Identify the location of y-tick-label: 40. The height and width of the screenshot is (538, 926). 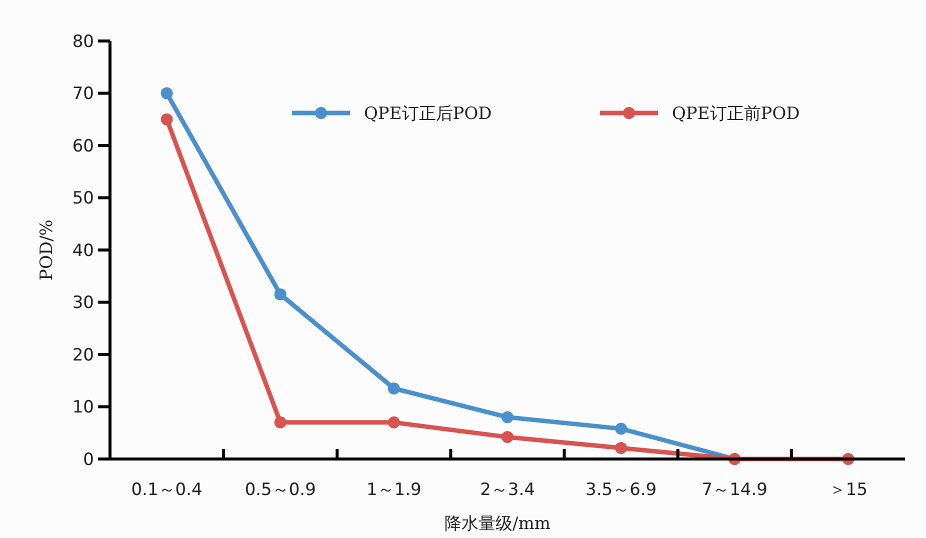
(83, 250).